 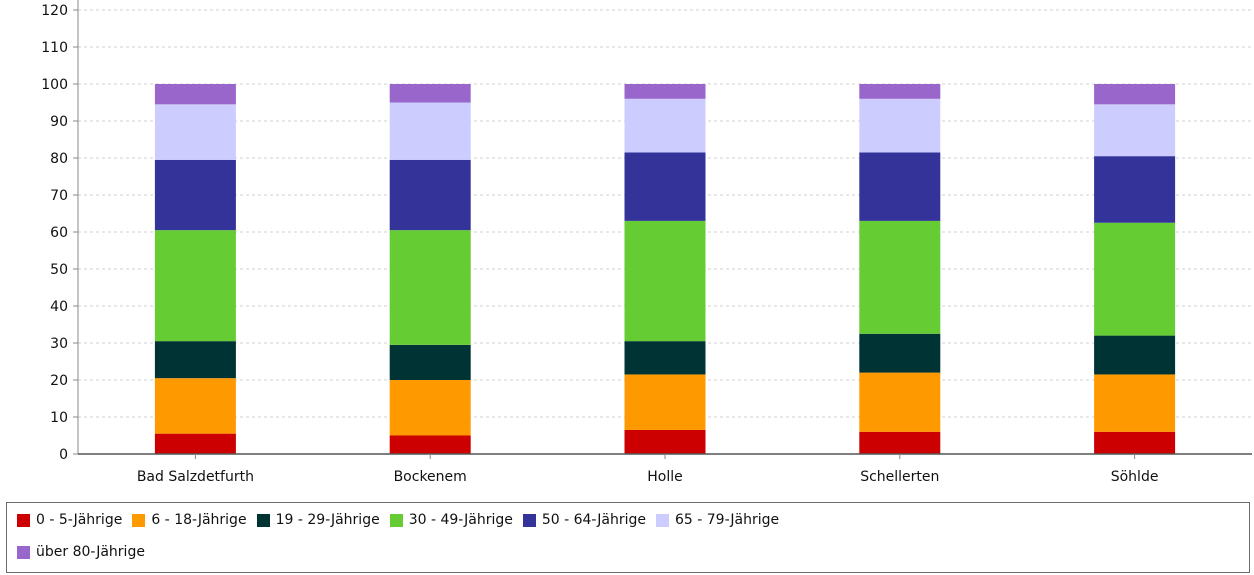 What do you see at coordinates (59, 270) in the screenshot?
I see `y-tick-label: 50` at bounding box center [59, 270].